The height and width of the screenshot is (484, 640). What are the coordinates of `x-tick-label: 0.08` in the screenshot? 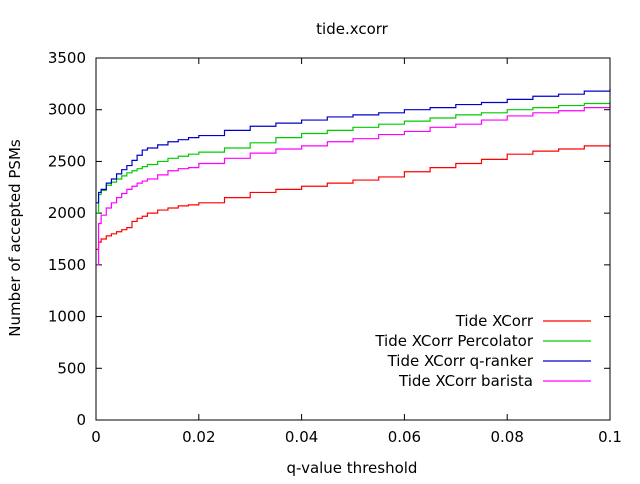 It's located at (506, 437).